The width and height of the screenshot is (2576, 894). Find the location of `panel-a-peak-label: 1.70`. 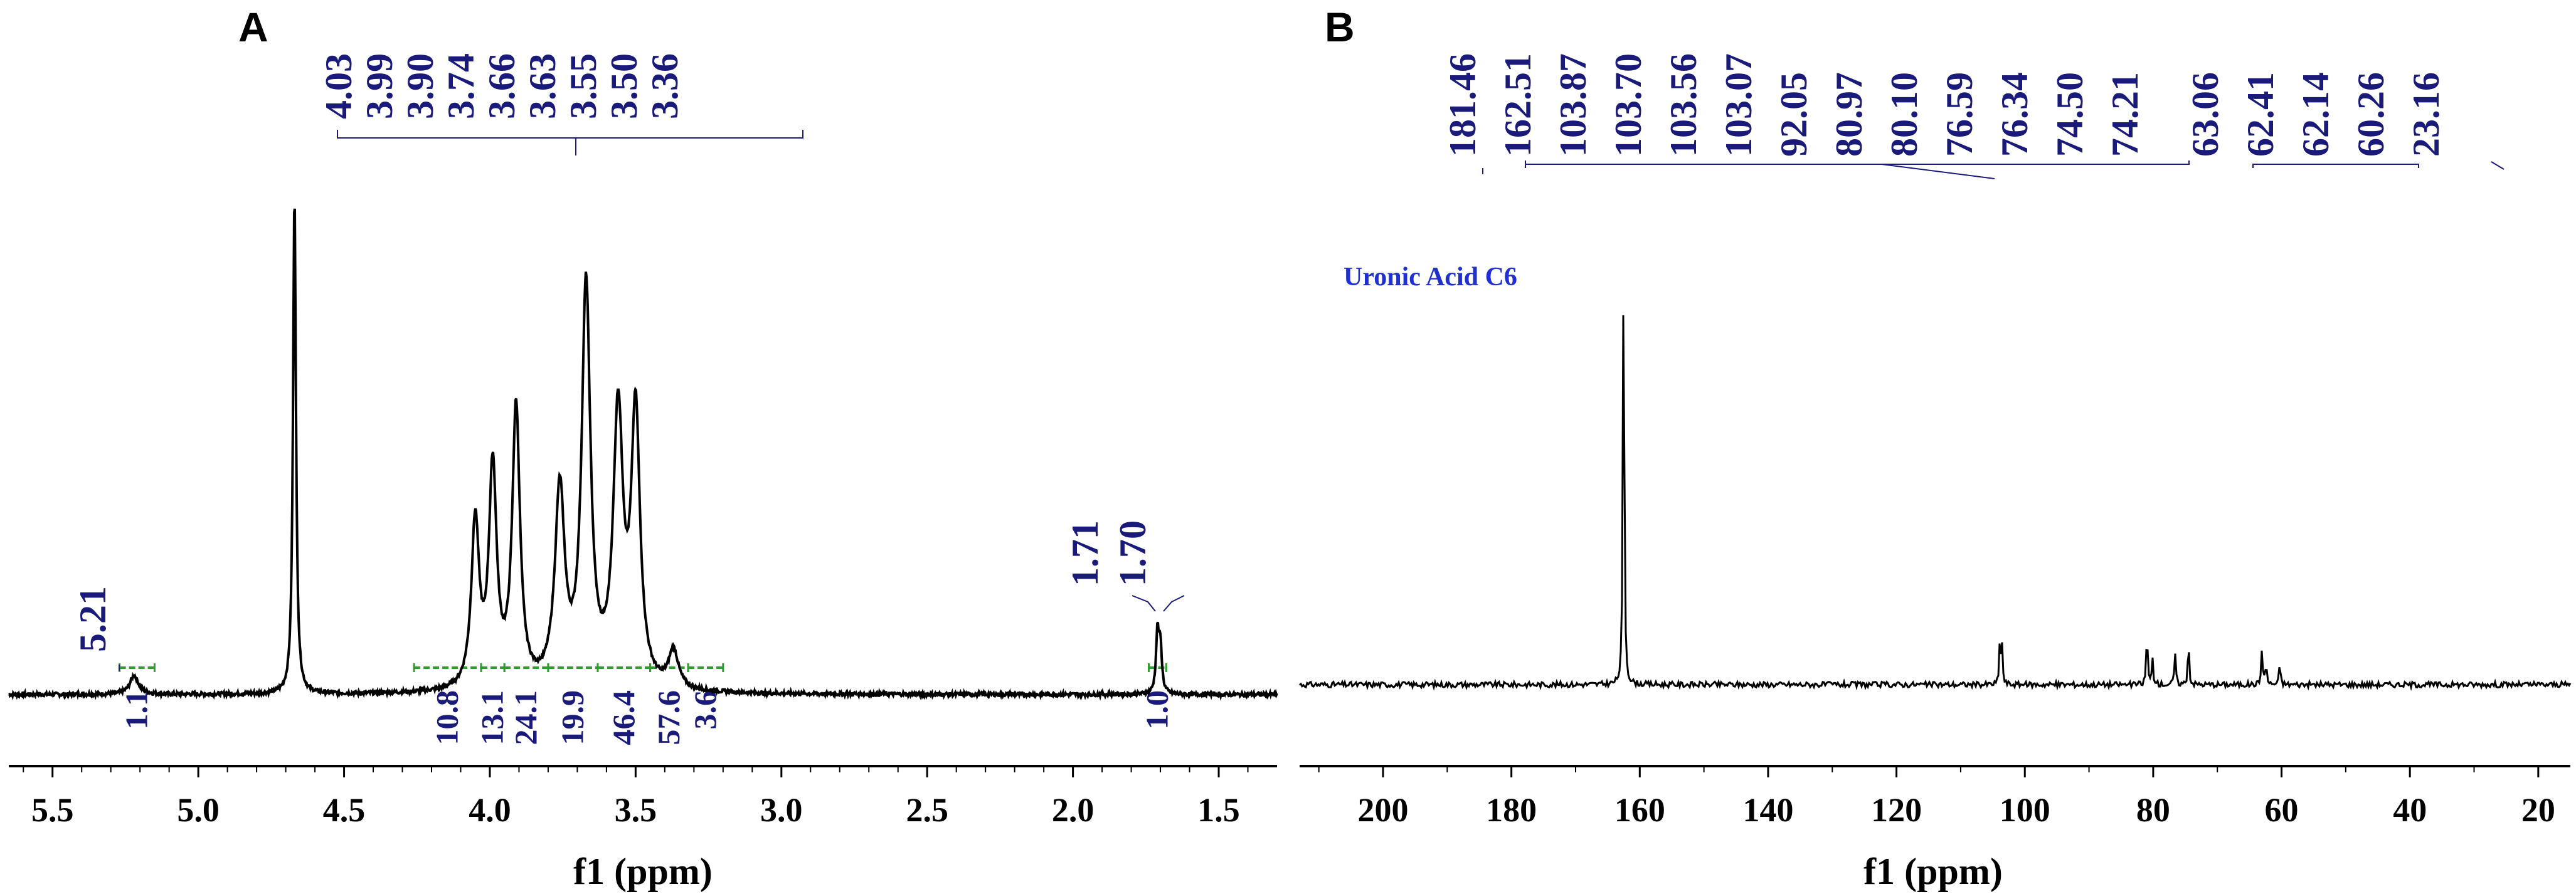

panel-a-peak-label: 1.70 is located at coordinates (1132, 553).